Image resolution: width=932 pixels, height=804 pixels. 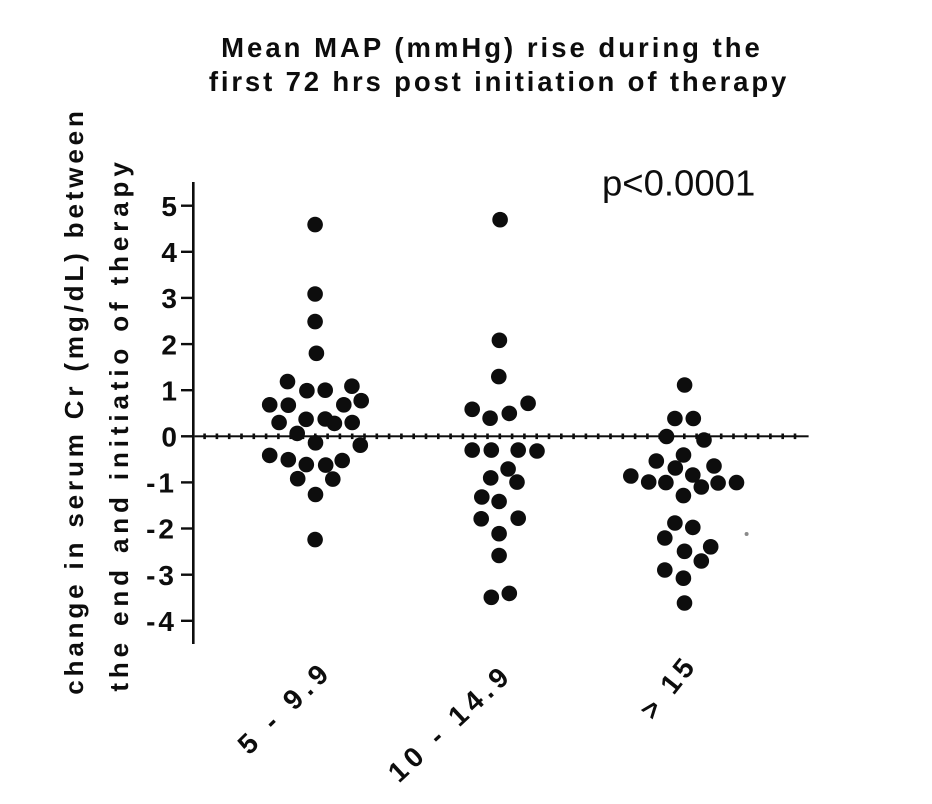 I want to click on svg-text: -2, so click(x=161, y=529).